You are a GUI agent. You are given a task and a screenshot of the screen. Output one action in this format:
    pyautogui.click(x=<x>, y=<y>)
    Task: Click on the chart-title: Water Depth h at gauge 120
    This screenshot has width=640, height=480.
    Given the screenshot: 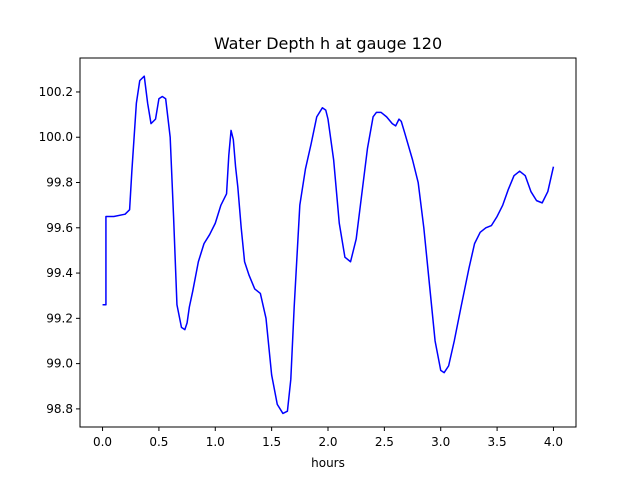 What is the action you would take?
    pyautogui.click(x=328, y=43)
    